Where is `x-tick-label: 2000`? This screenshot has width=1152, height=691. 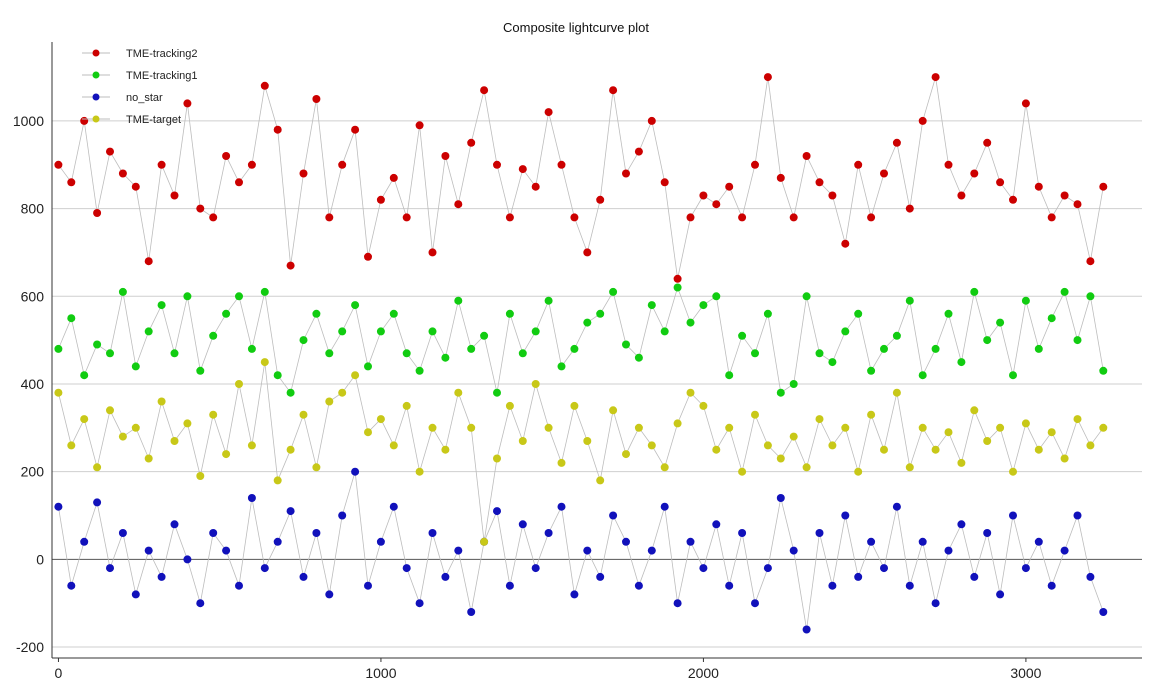 x-tick-label: 2000 is located at coordinates (703, 673).